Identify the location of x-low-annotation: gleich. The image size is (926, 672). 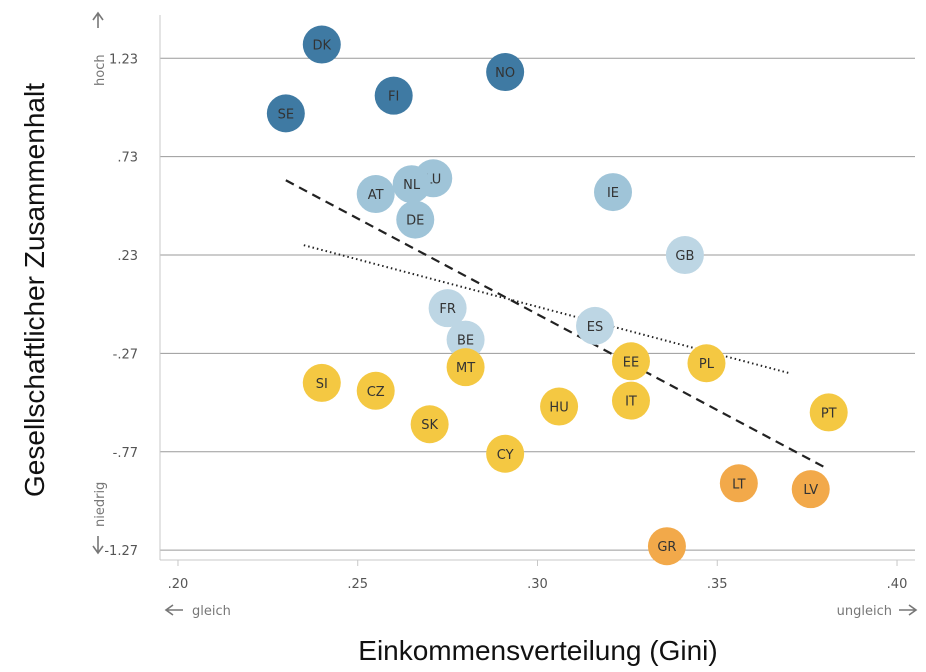
(197, 611).